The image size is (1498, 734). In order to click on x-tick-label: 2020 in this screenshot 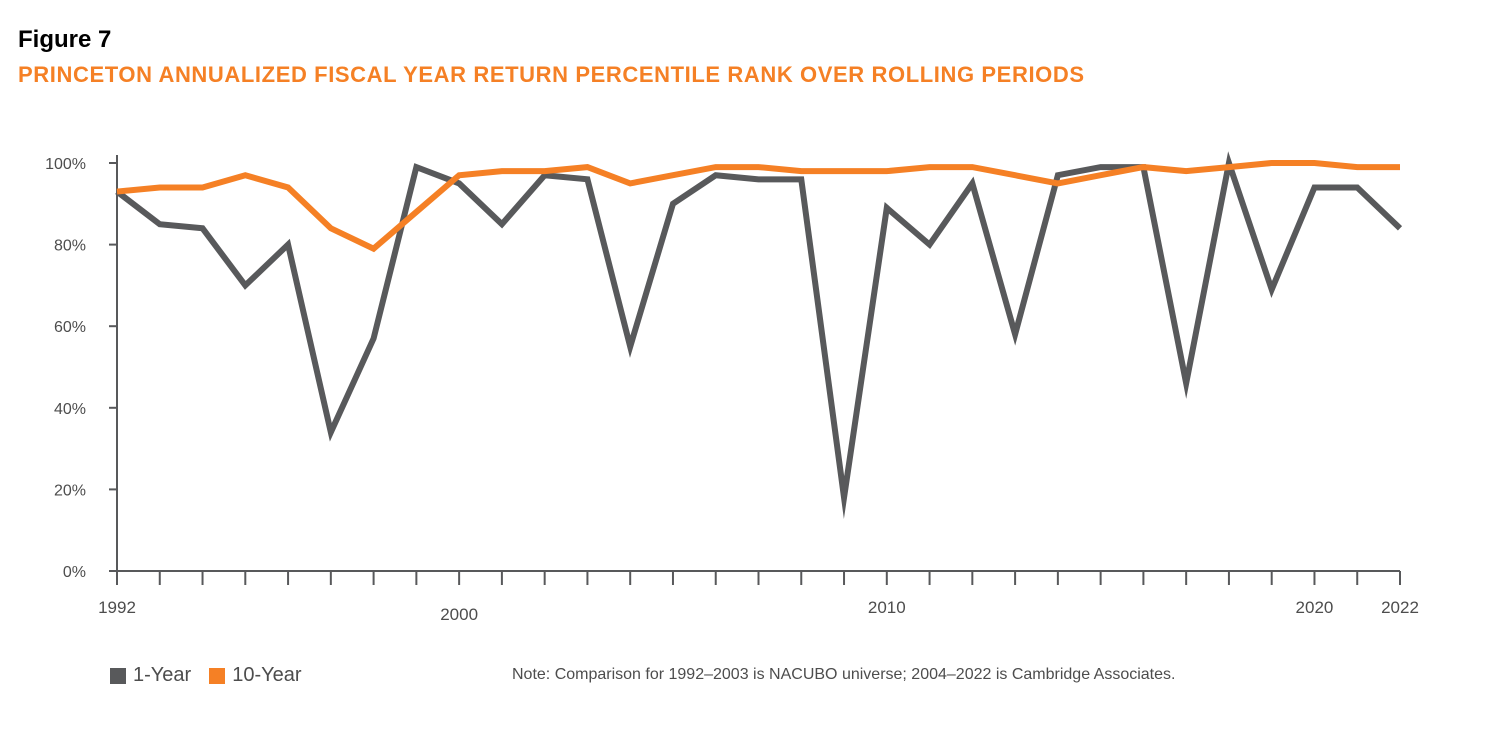, I will do `click(1315, 607)`.